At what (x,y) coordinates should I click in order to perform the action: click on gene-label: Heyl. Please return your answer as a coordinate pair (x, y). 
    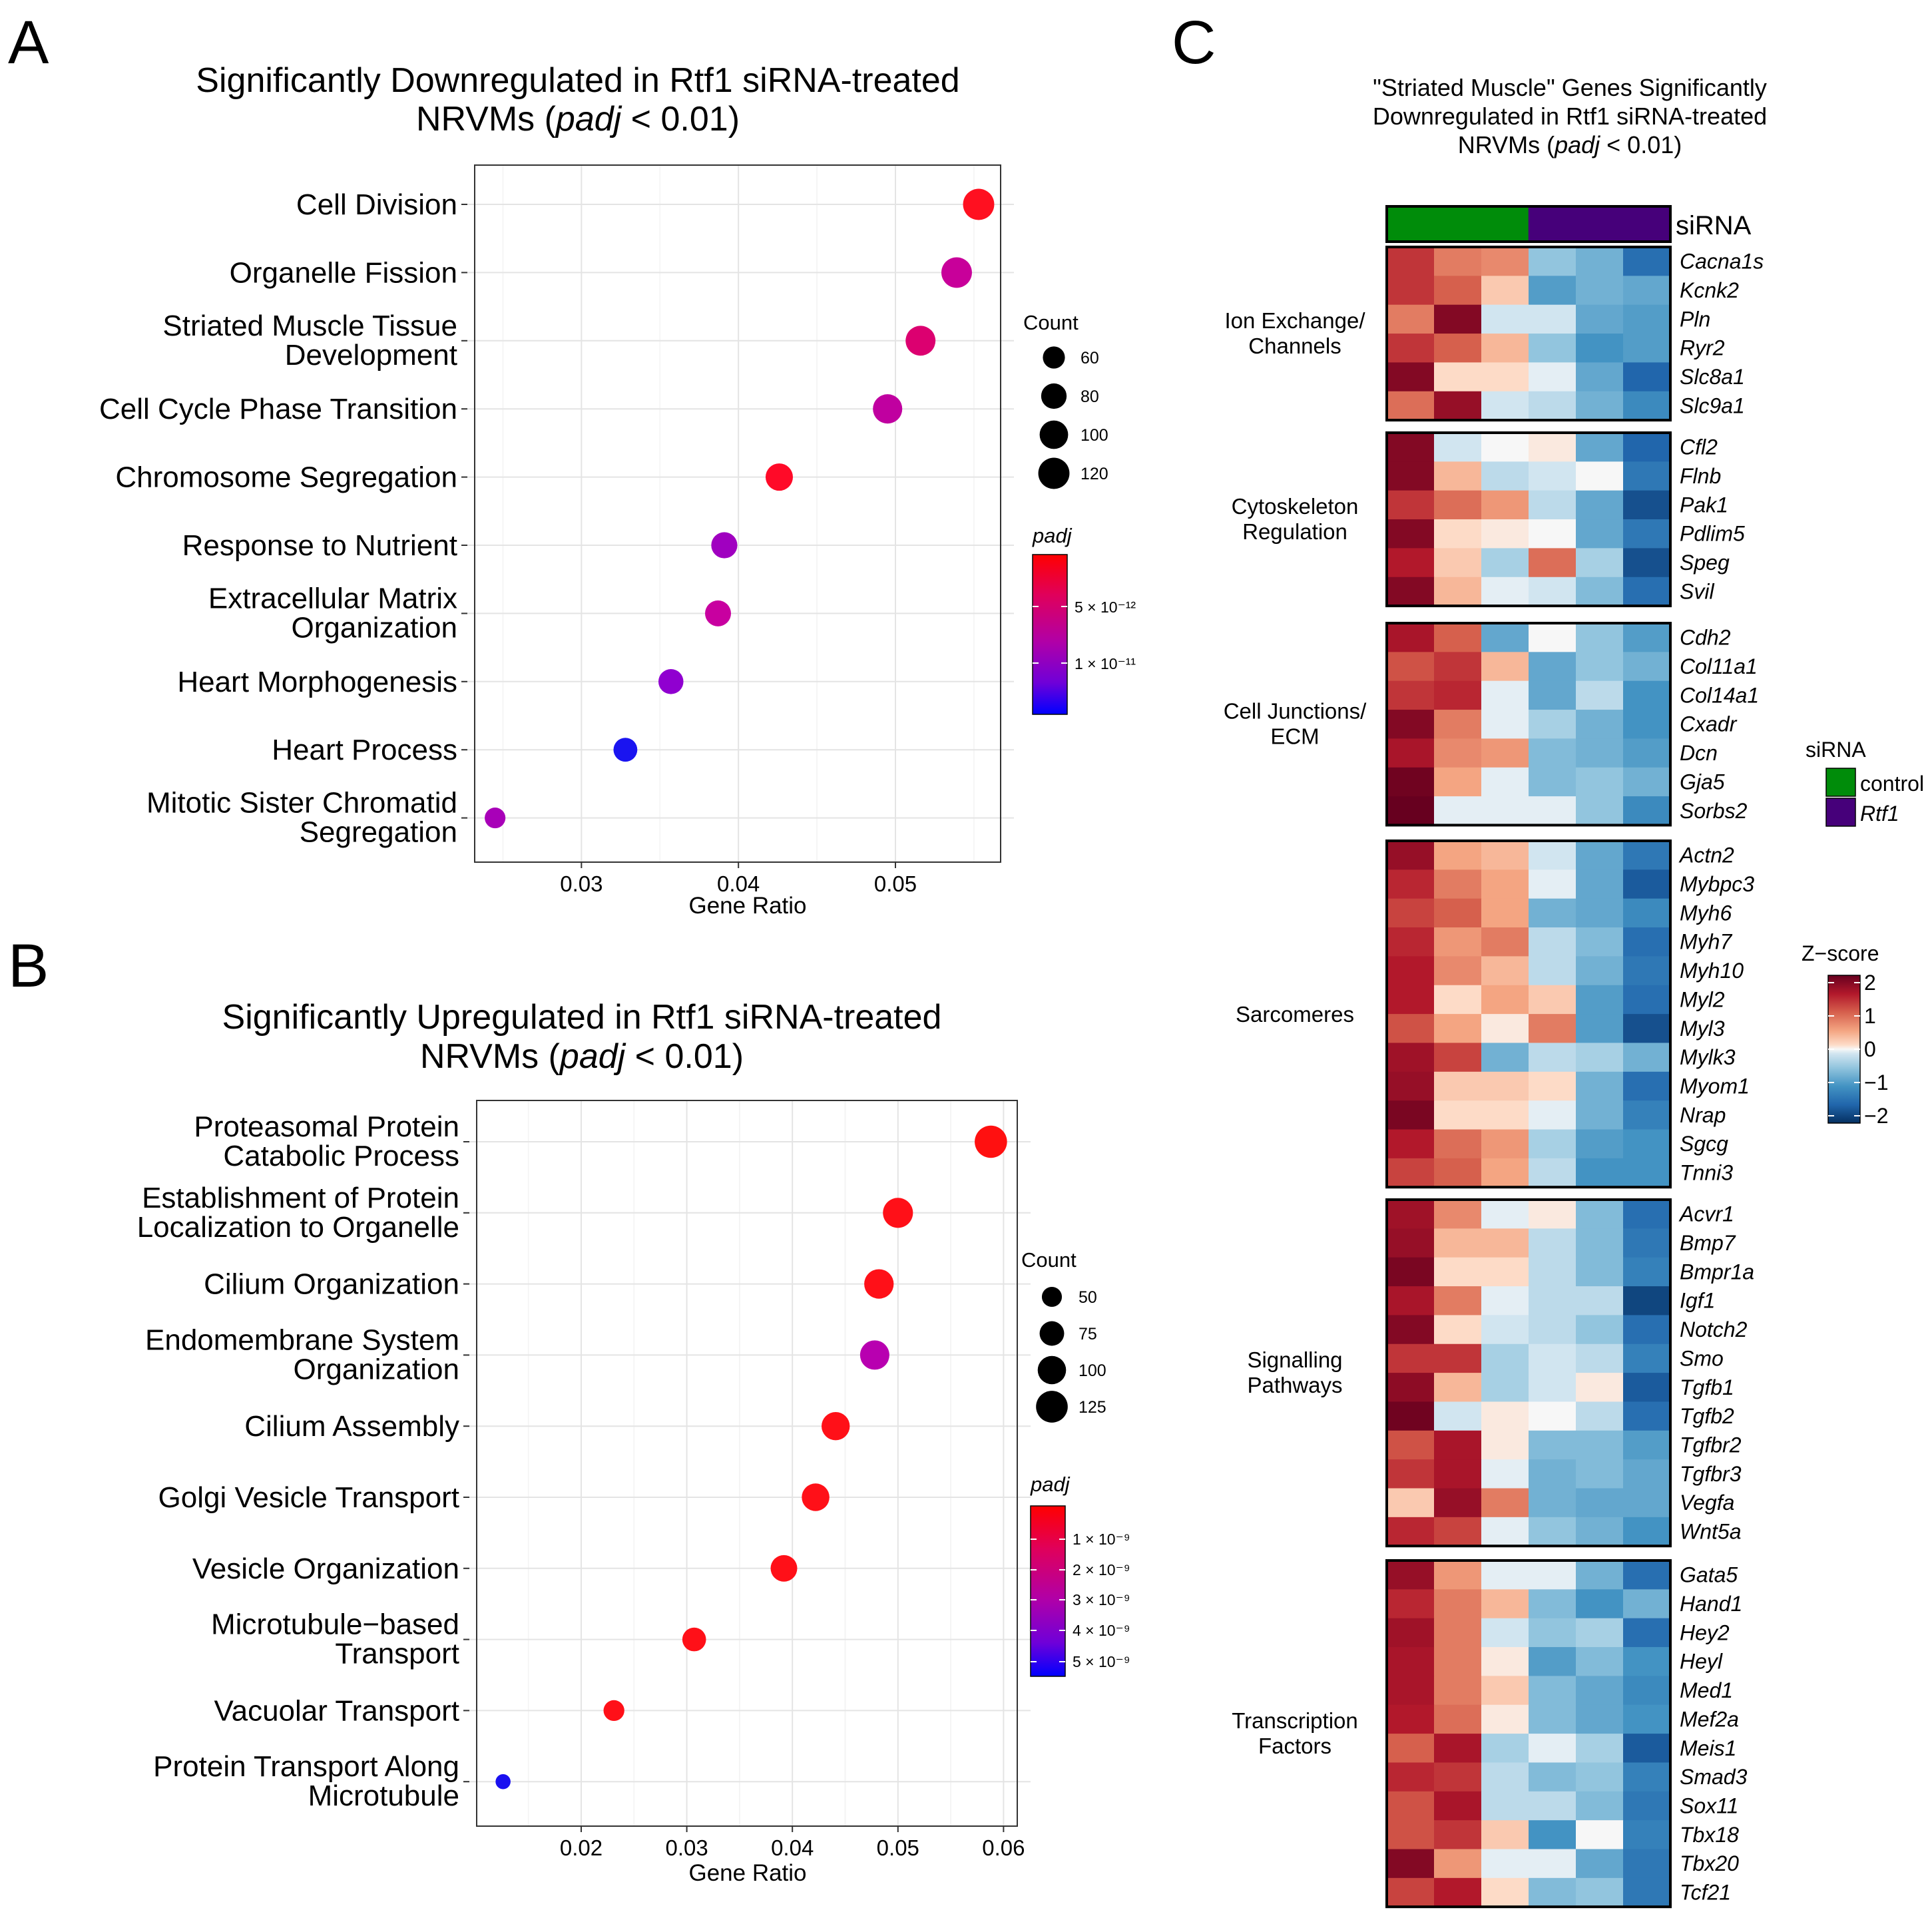
    Looking at the image, I should click on (1701, 1662).